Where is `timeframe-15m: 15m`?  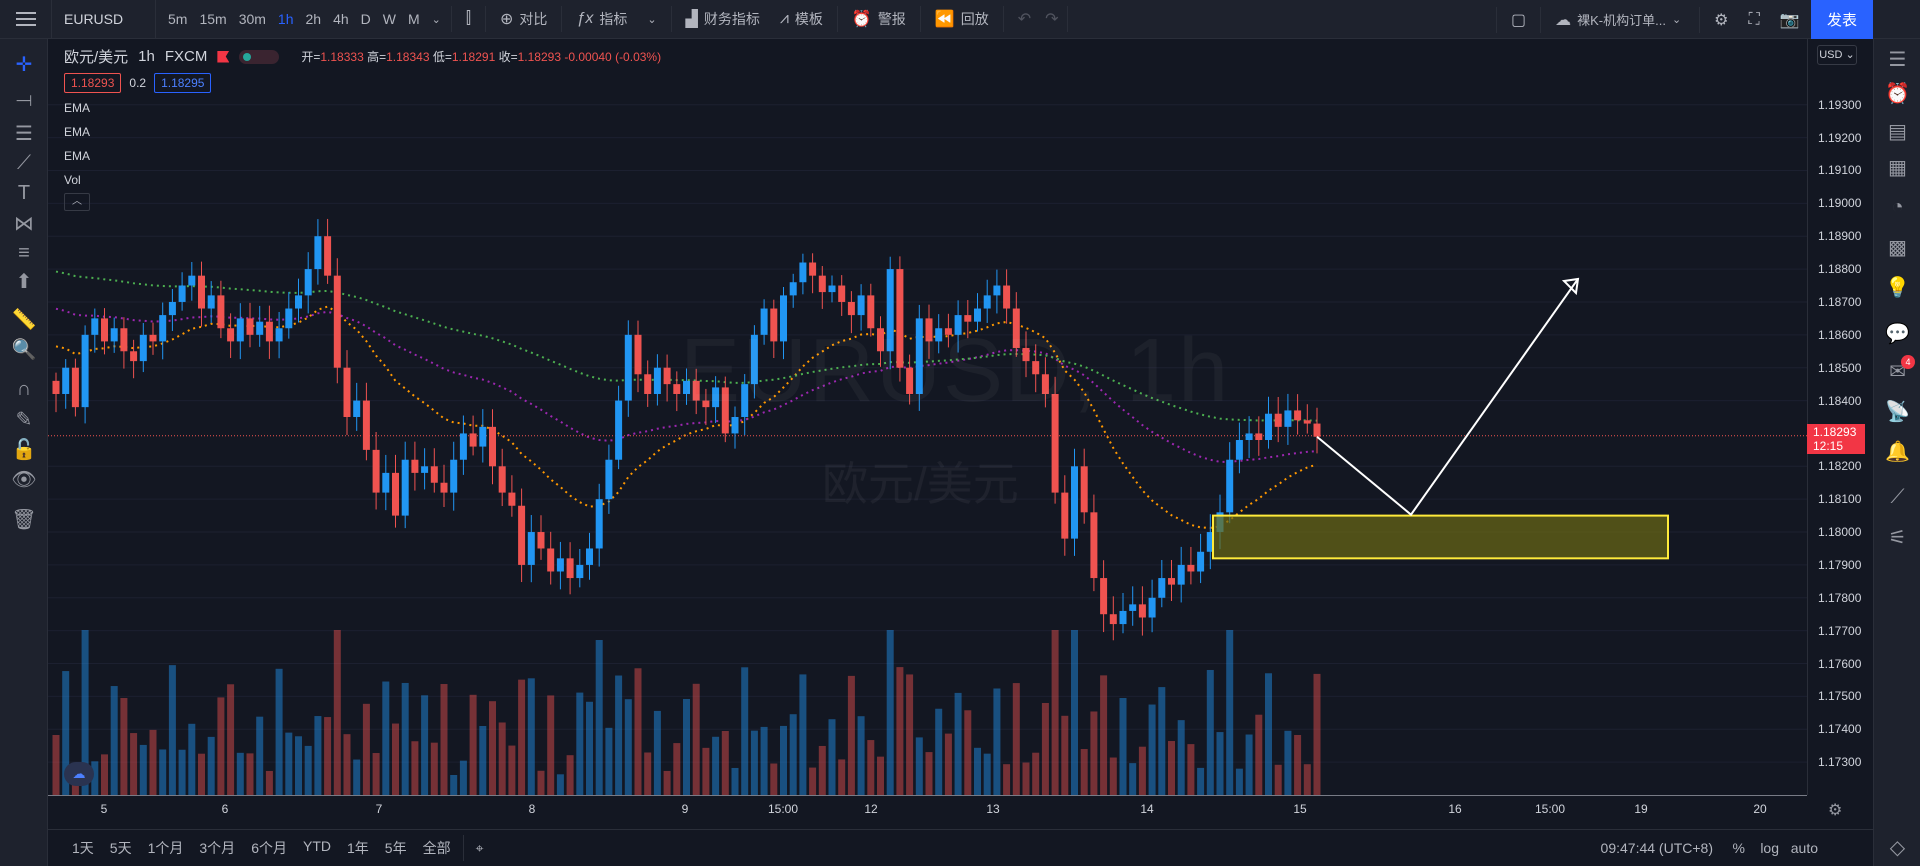 timeframe-15m: 15m is located at coordinates (213, 18).